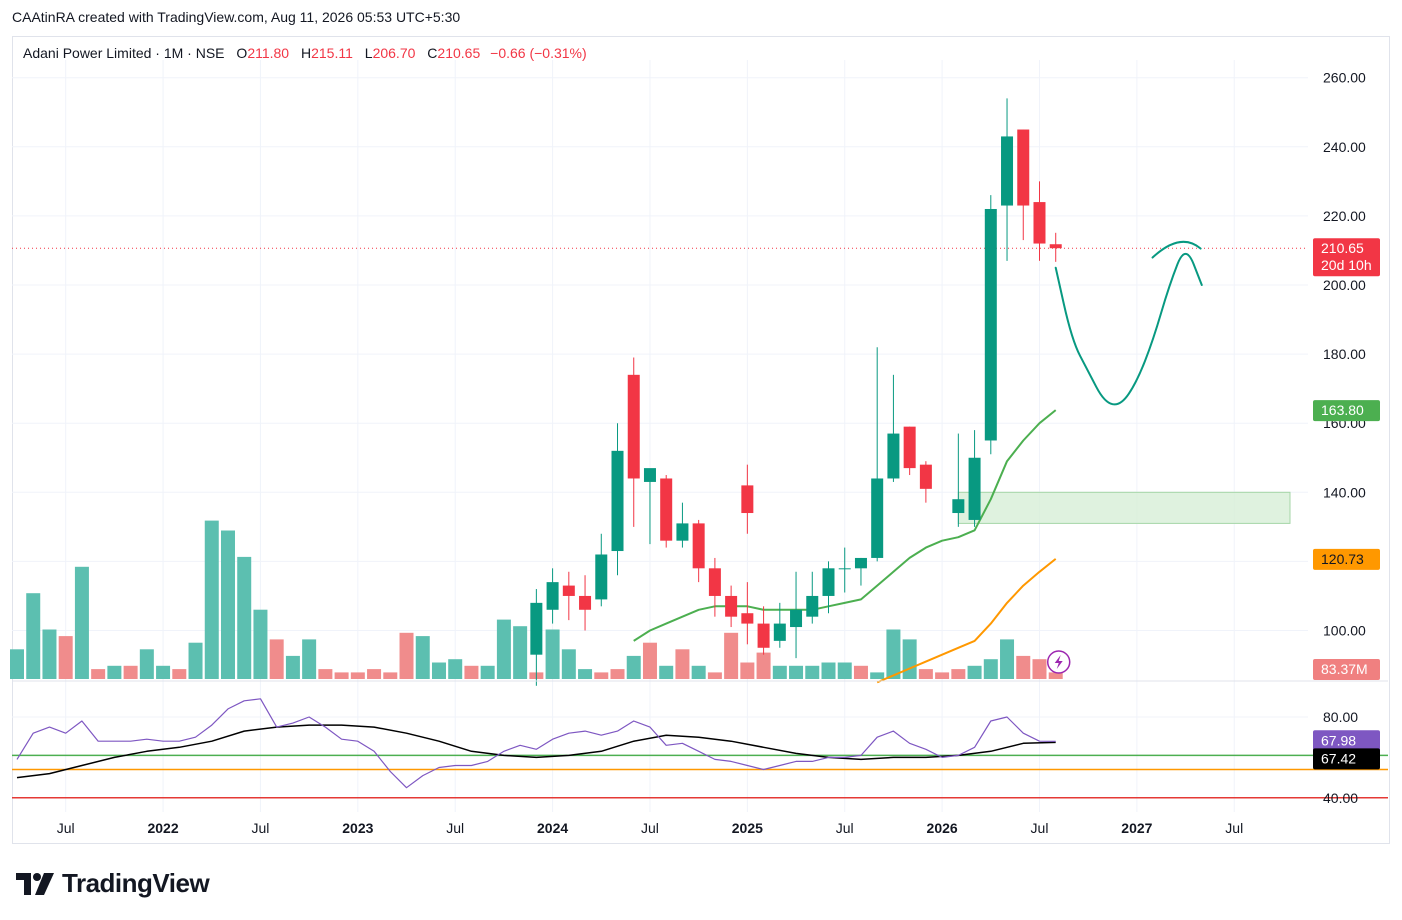 The height and width of the screenshot is (920, 1402). What do you see at coordinates (1342, 248) in the screenshot?
I see `last-price-tag-text: 210.65` at bounding box center [1342, 248].